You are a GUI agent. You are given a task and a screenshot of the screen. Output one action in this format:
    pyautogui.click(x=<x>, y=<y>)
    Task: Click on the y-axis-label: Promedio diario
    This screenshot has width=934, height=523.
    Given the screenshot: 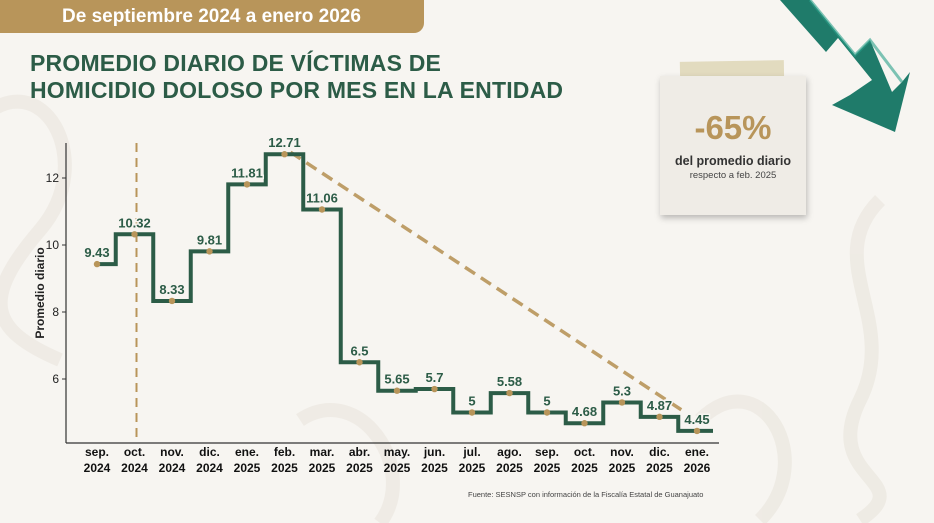 What is the action you would take?
    pyautogui.click(x=40, y=292)
    